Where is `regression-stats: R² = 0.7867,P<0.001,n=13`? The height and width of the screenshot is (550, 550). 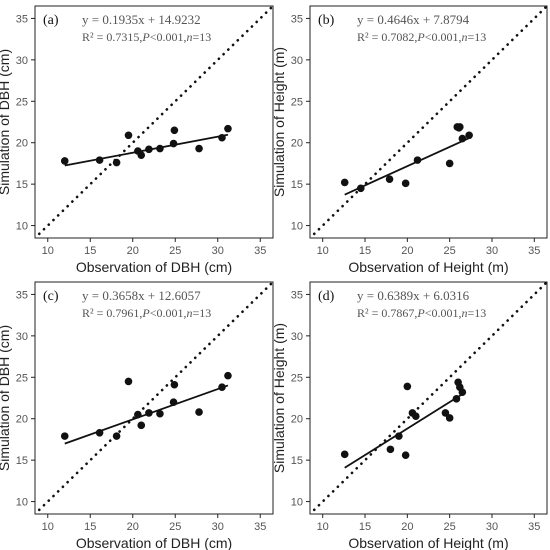 regression-stats: R² = 0.7867,P<0.001,n=13 is located at coordinates (421, 313).